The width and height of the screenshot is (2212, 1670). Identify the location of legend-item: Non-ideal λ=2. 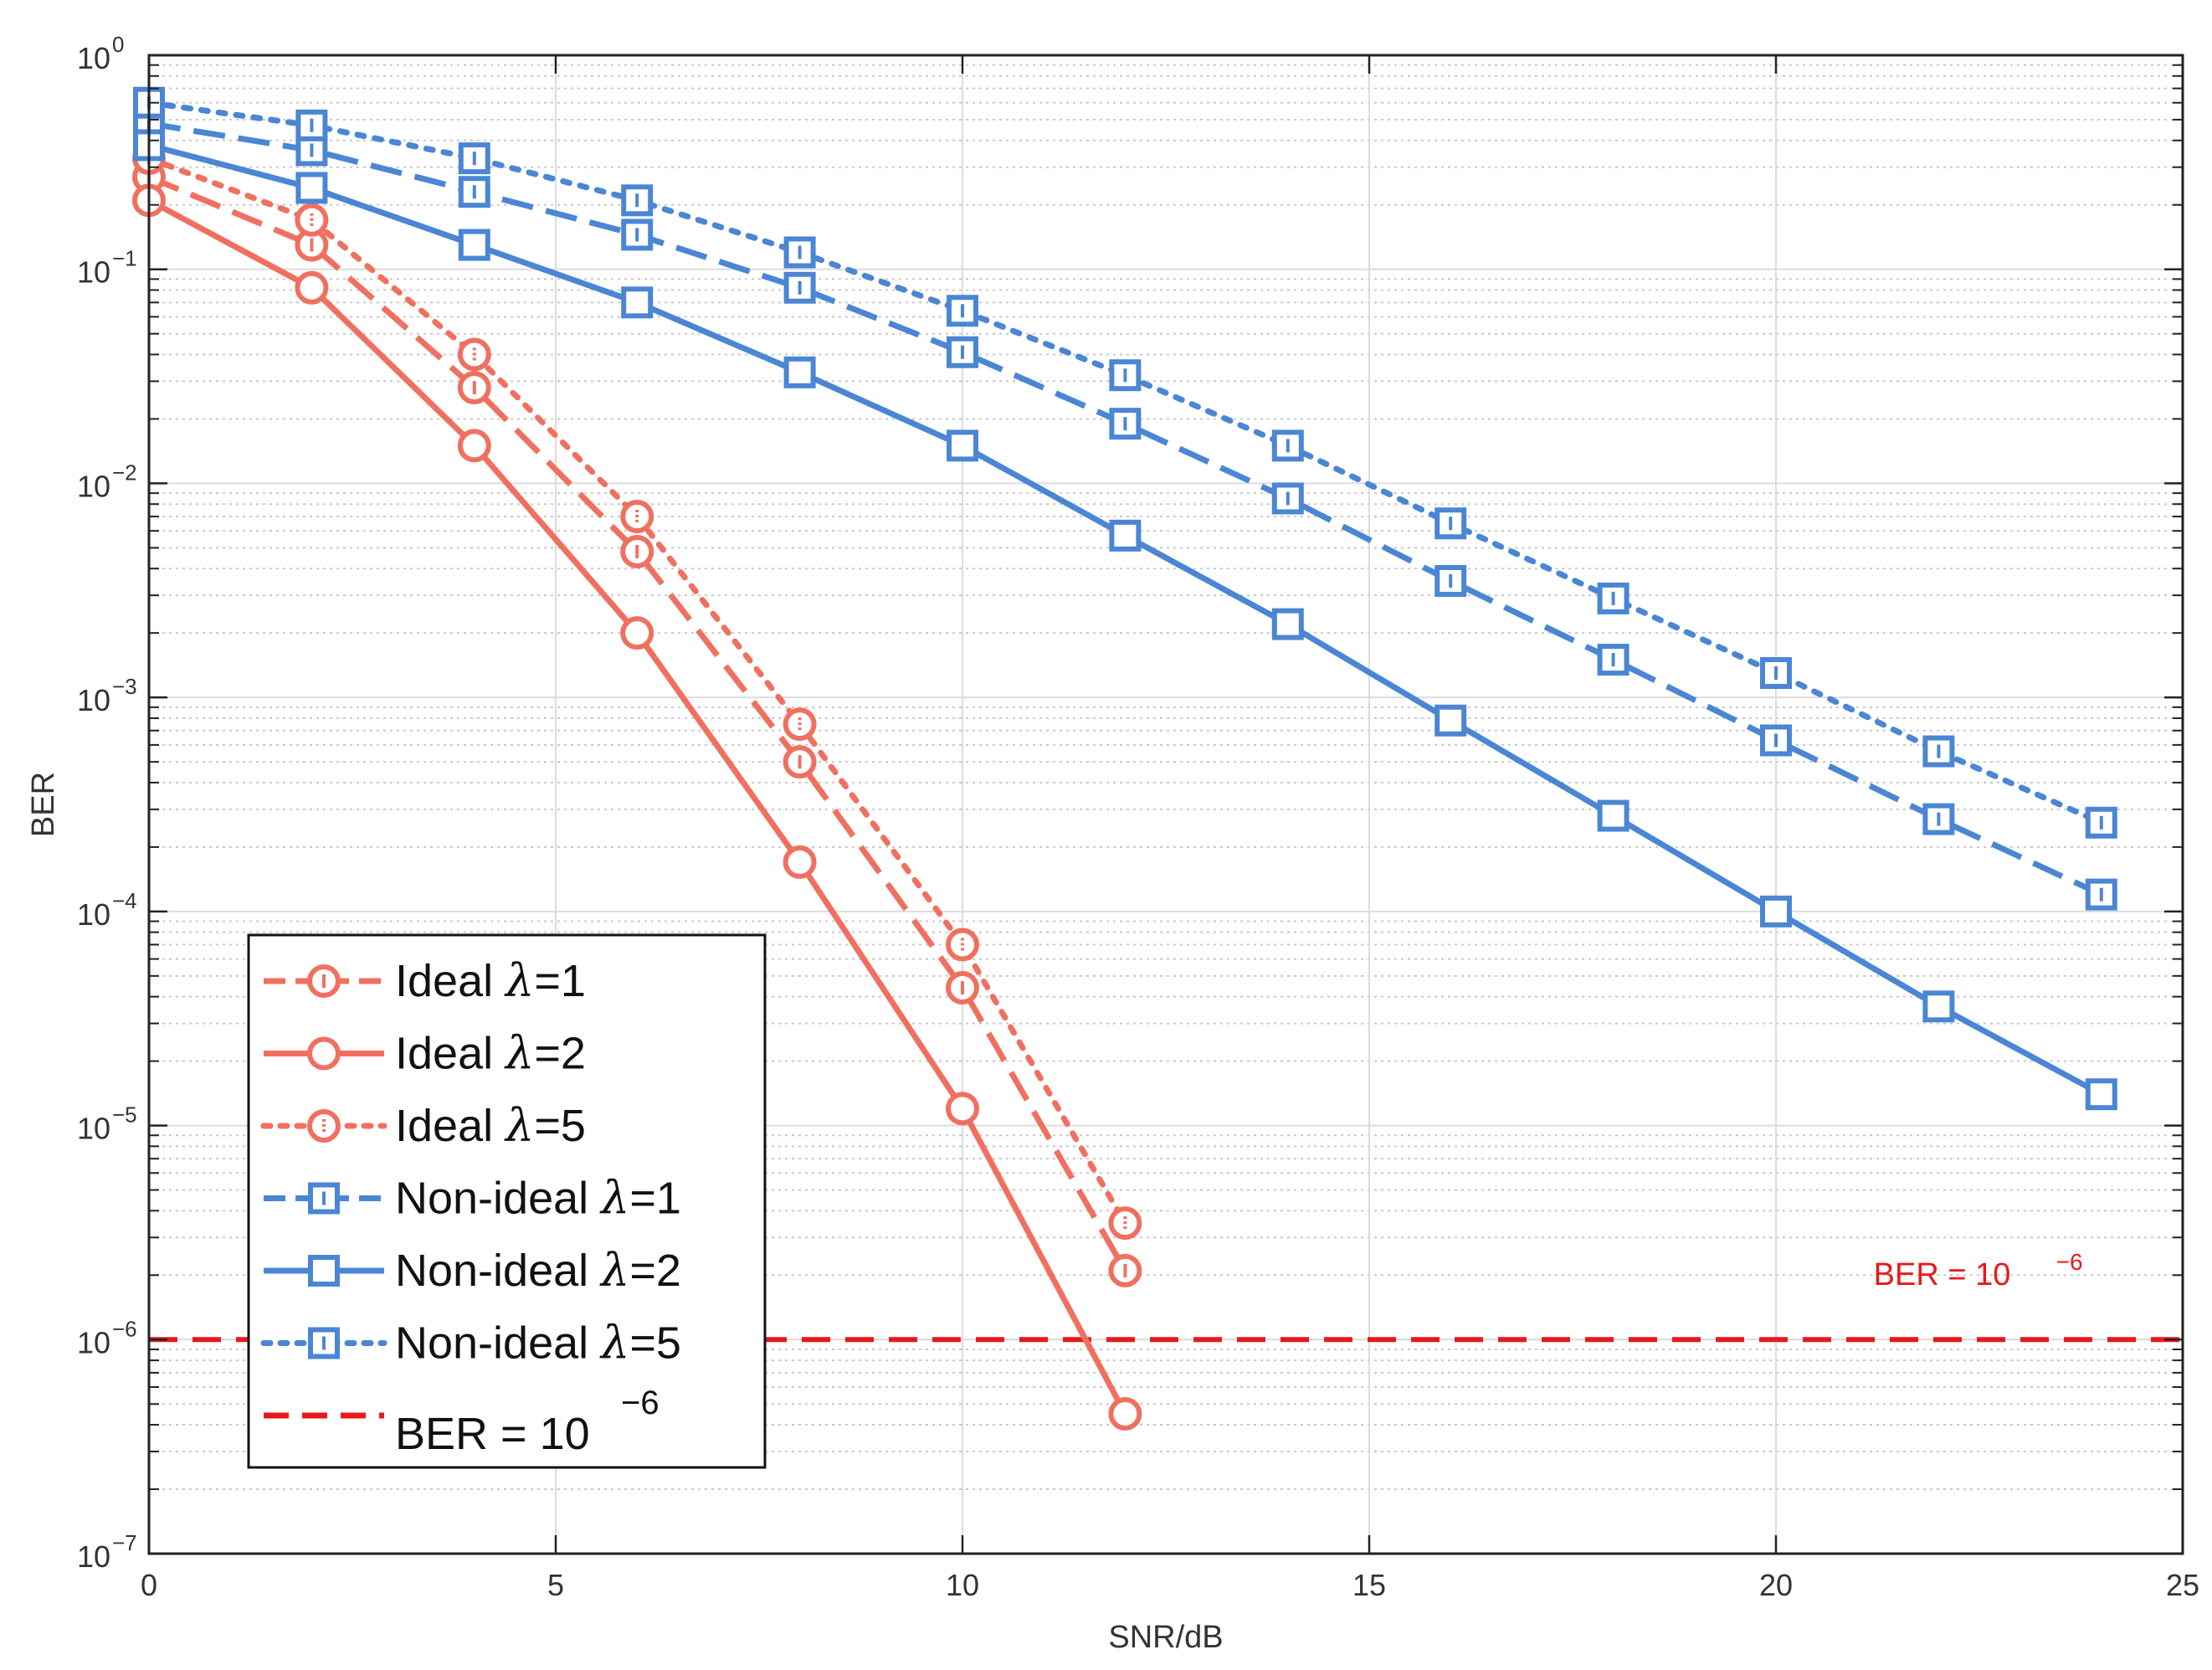
(472, 1270).